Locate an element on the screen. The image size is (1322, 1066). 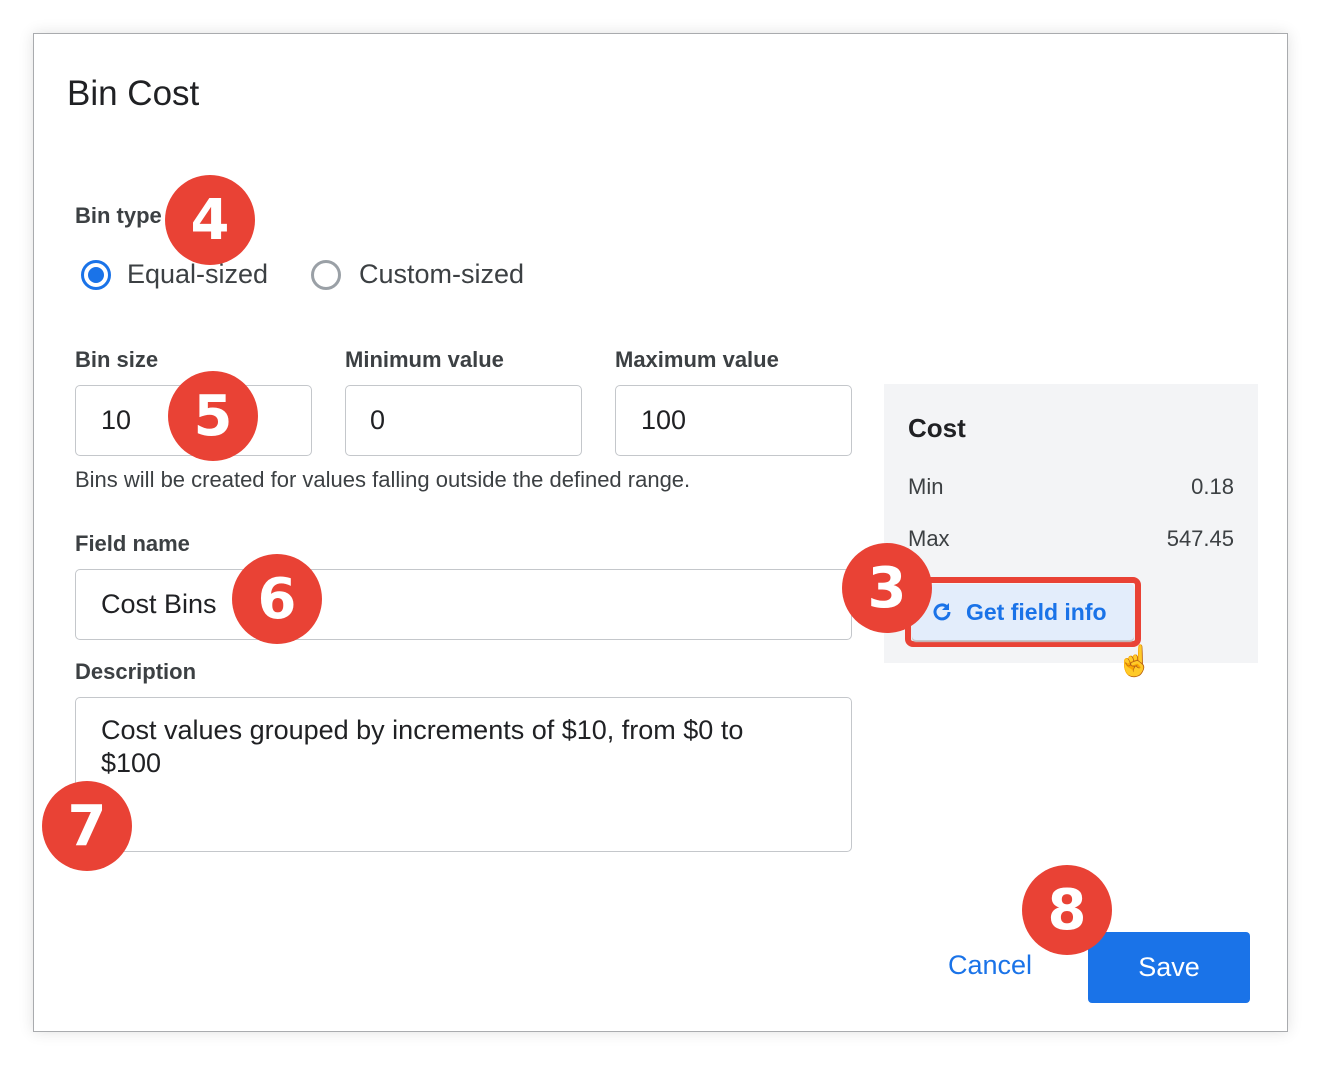
description-label: Description is located at coordinates (136, 671).